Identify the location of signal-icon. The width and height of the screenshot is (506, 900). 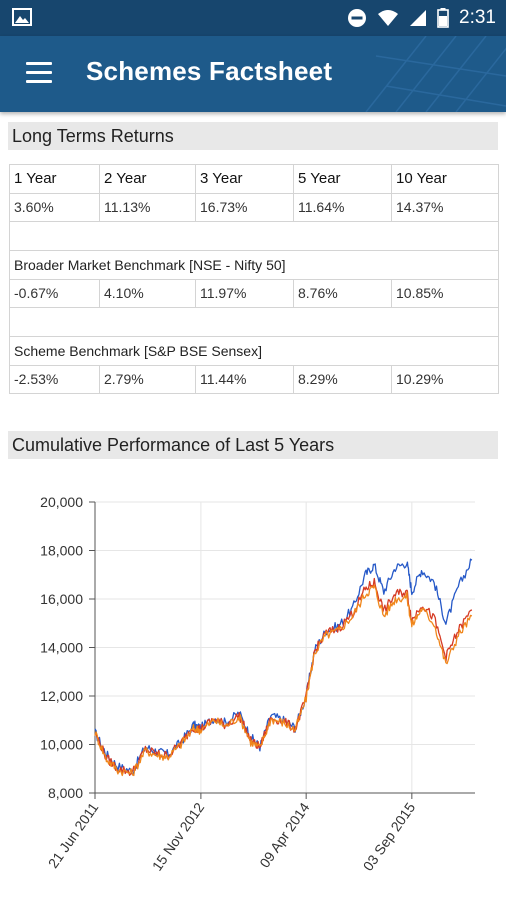
(418, 18).